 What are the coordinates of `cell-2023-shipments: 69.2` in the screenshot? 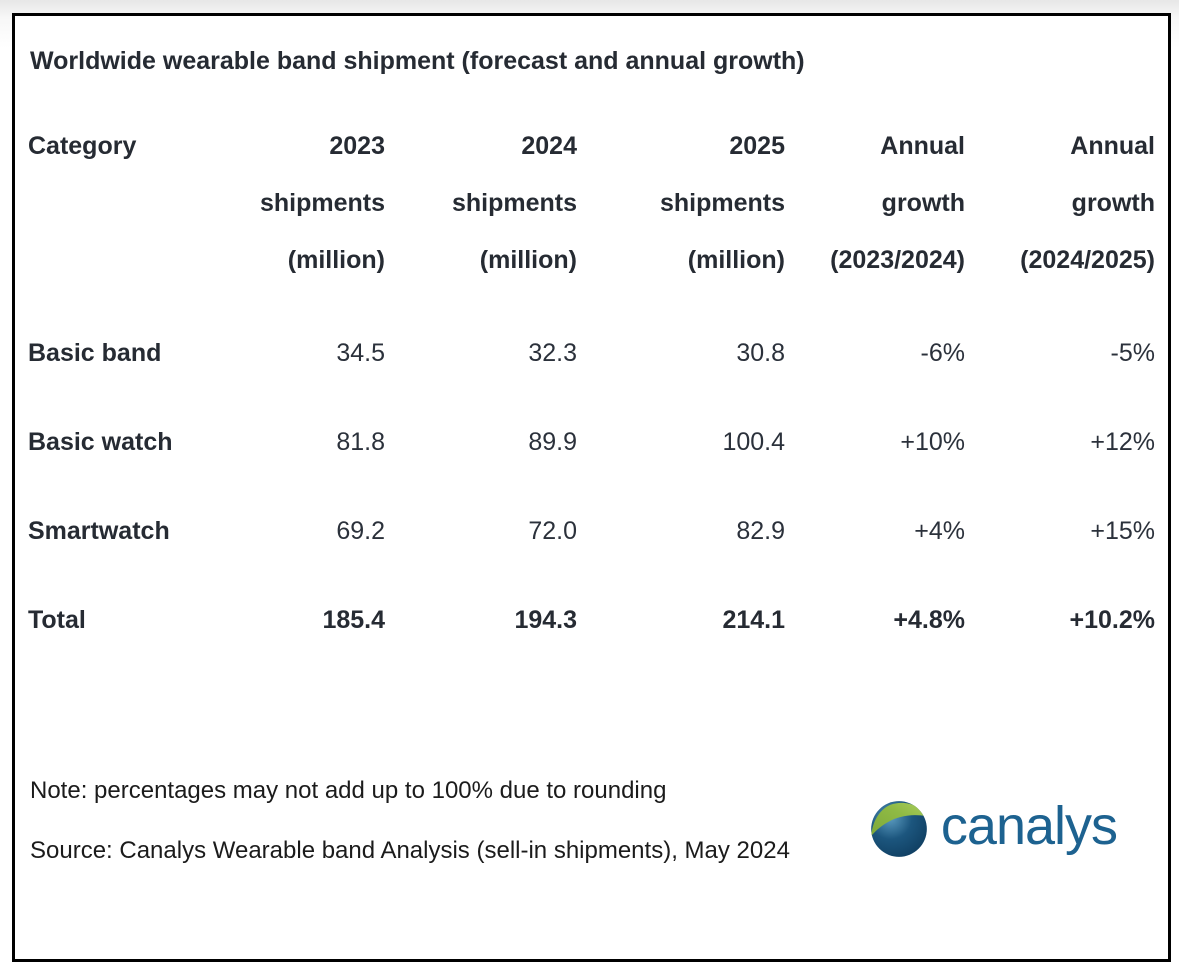 It's located at (360, 531).